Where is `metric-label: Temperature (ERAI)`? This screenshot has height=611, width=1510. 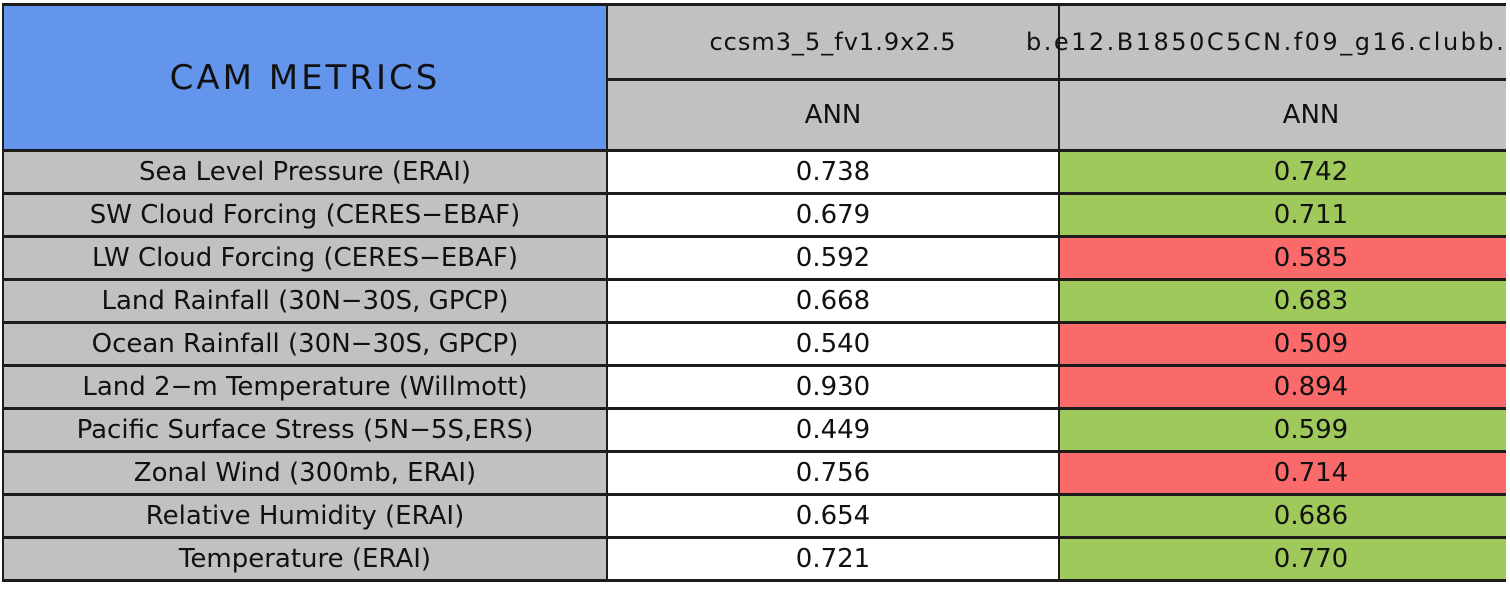 metric-label: Temperature (ERAI) is located at coordinates (305, 559).